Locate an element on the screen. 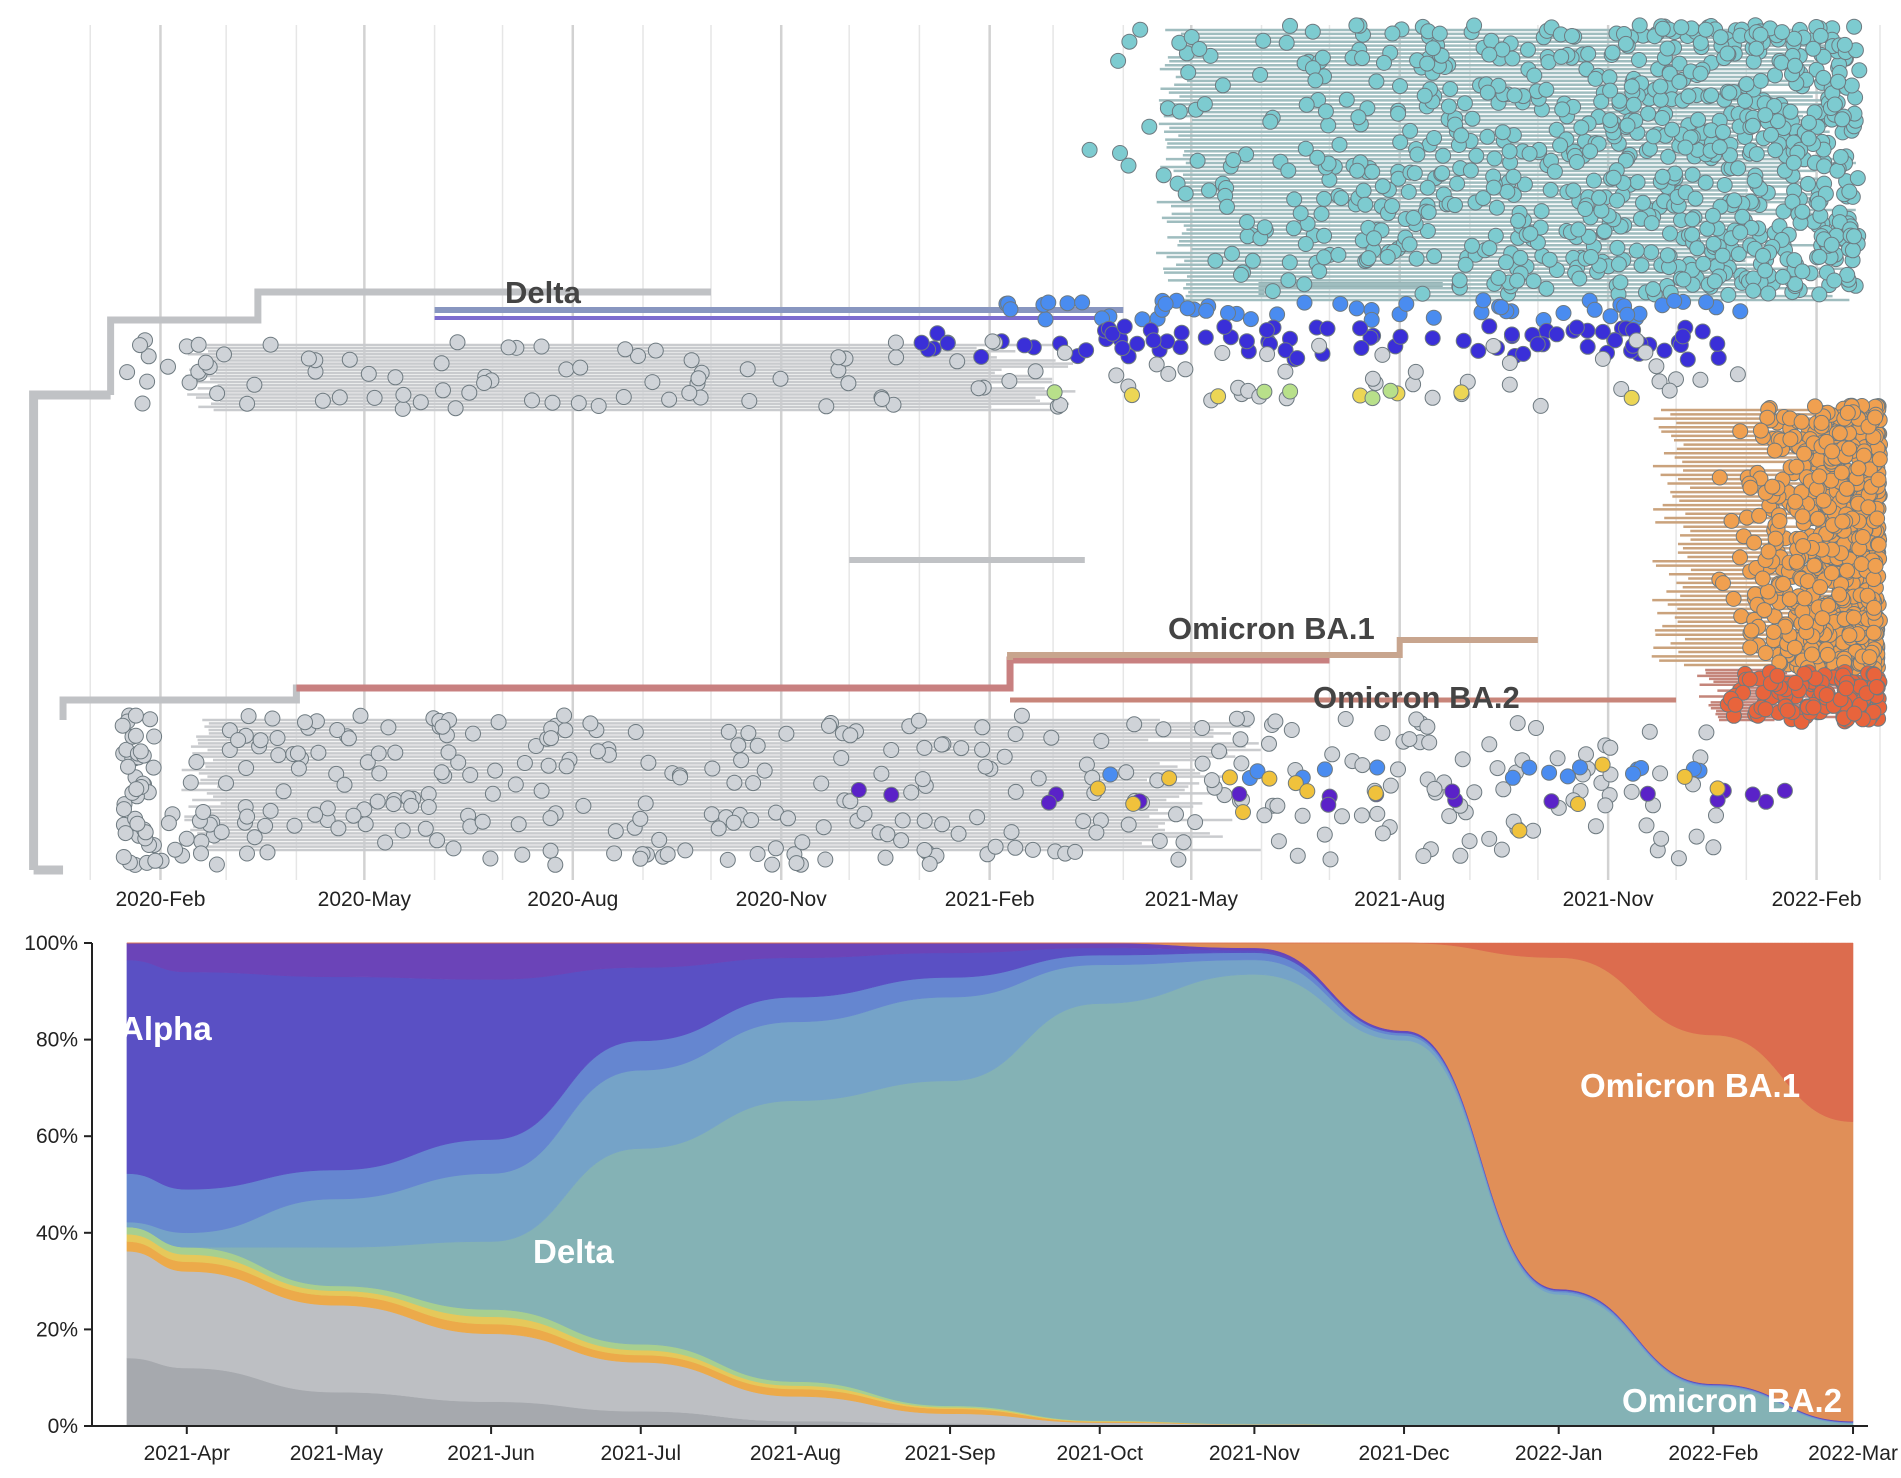  area-y-tick-label: 40% is located at coordinates (57, 1233).